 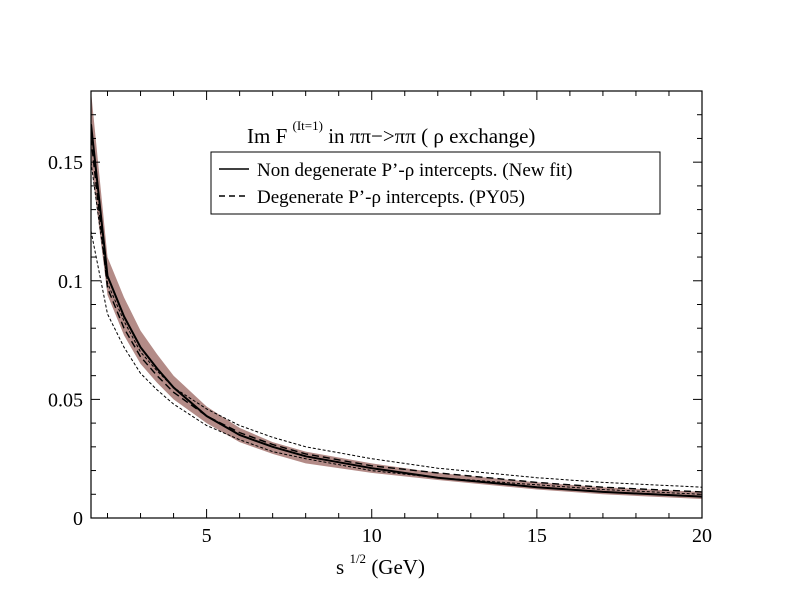 I want to click on chart-title: Im F (It=1) in ππ−>ππ ( ρ exchange), so click(x=391, y=129).